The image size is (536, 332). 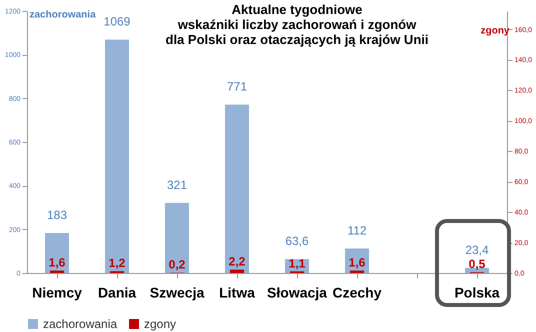 I want to click on y2-axis-title: zgony, so click(x=495, y=31).